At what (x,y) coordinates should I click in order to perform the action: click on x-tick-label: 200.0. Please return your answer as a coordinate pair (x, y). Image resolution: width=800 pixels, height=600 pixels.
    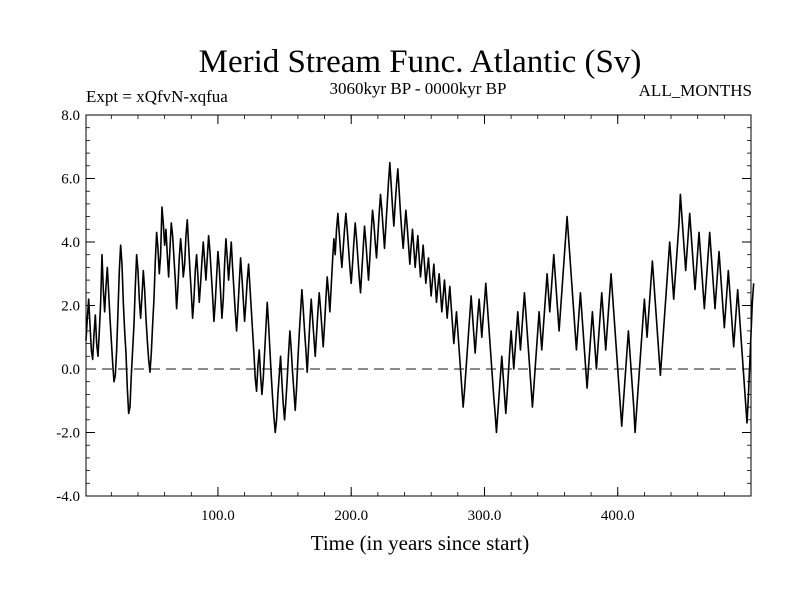
    Looking at the image, I should click on (351, 516).